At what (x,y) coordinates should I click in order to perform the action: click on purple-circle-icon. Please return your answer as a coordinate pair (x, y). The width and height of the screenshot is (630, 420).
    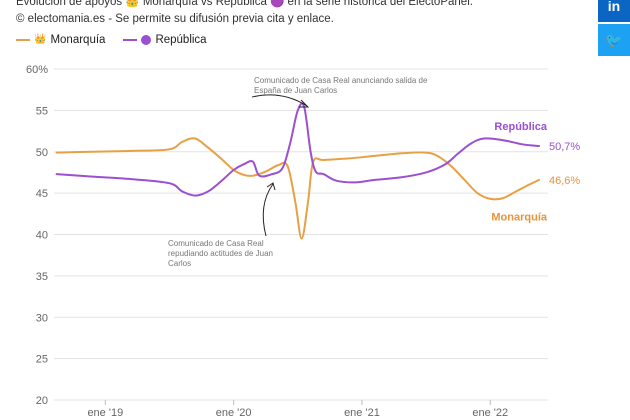
    Looking at the image, I should click on (146, 40).